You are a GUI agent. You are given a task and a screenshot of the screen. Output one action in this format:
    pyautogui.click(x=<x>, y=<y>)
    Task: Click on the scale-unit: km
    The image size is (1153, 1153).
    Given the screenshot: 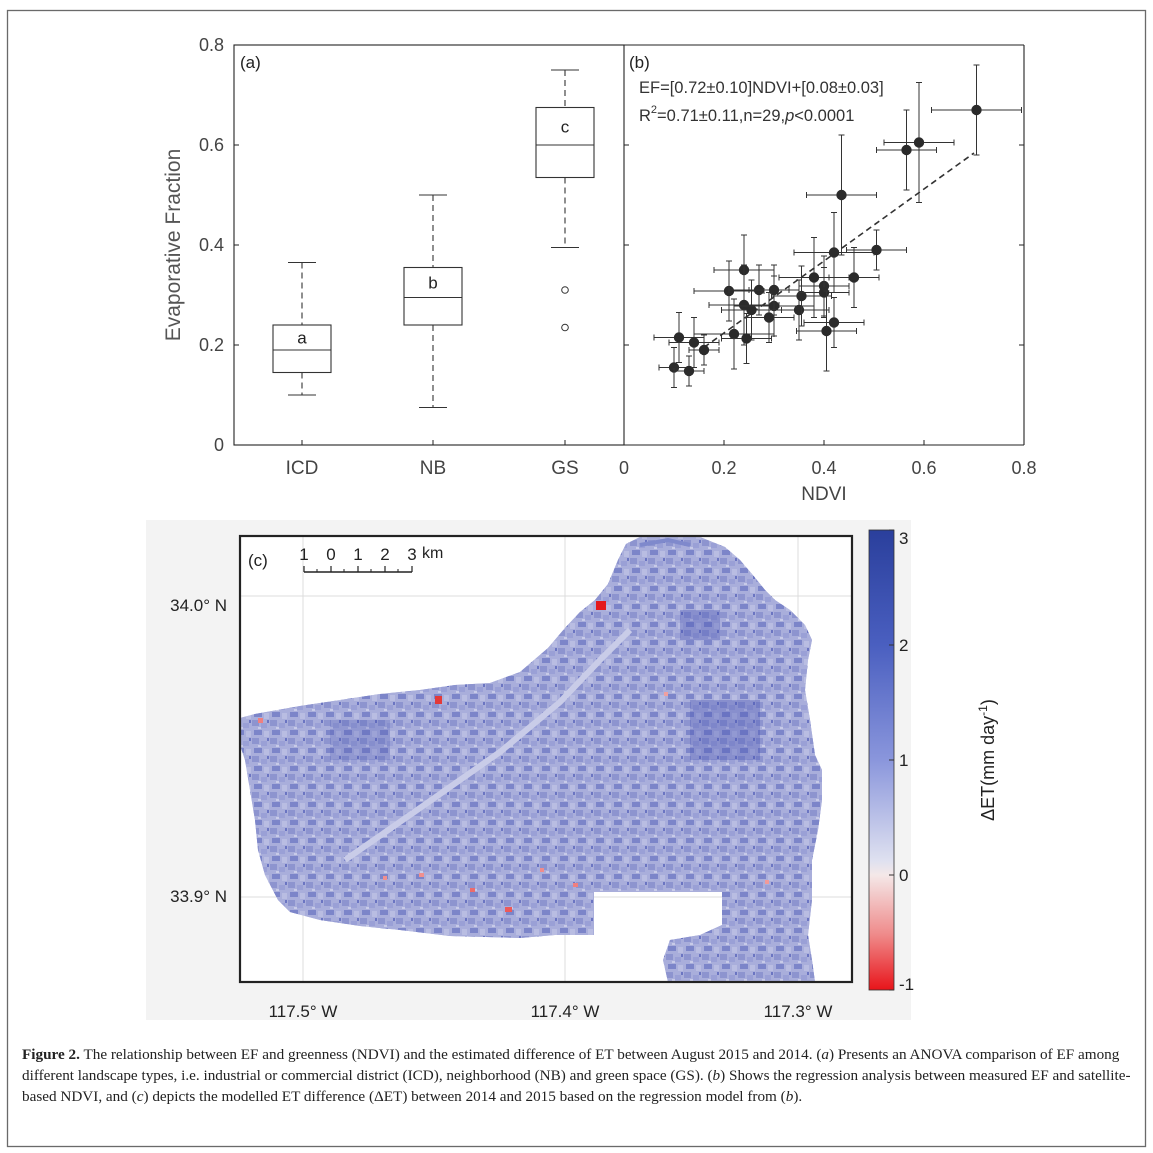 What is the action you would take?
    pyautogui.click(x=432, y=553)
    